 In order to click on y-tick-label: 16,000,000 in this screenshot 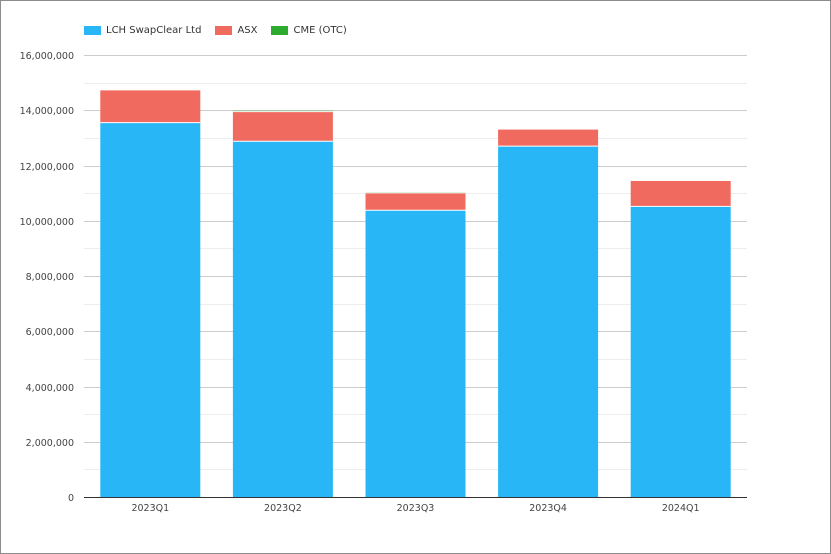, I will do `click(47, 56)`.